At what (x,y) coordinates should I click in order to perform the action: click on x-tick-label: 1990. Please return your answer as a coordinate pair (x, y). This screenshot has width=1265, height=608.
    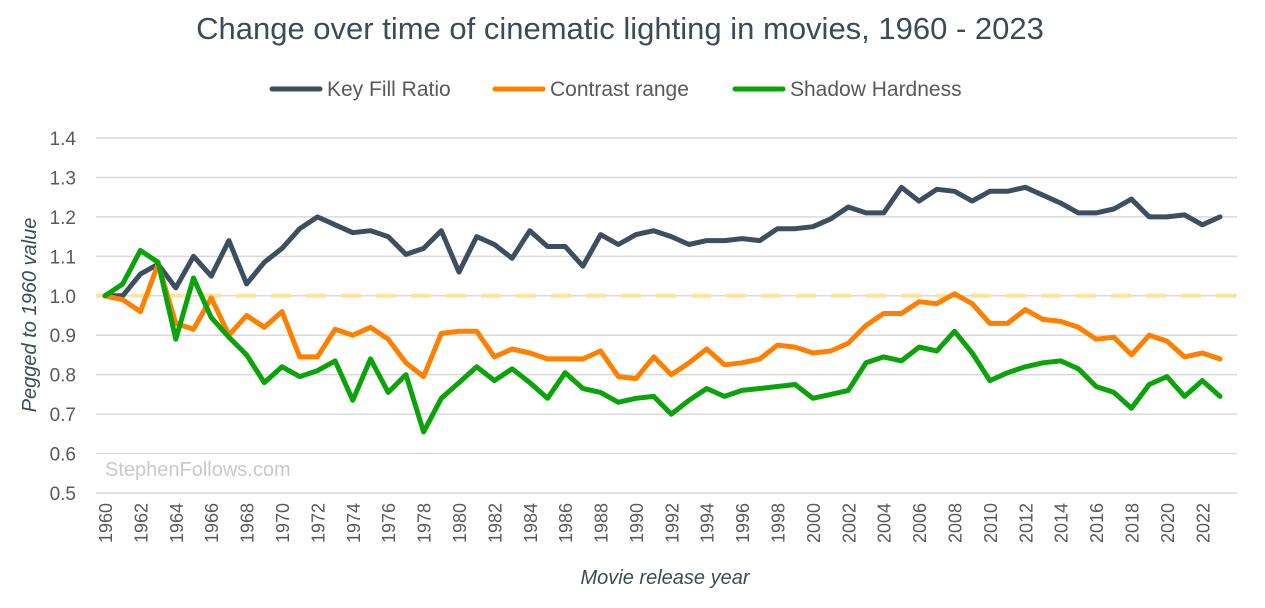
    Looking at the image, I should click on (637, 523).